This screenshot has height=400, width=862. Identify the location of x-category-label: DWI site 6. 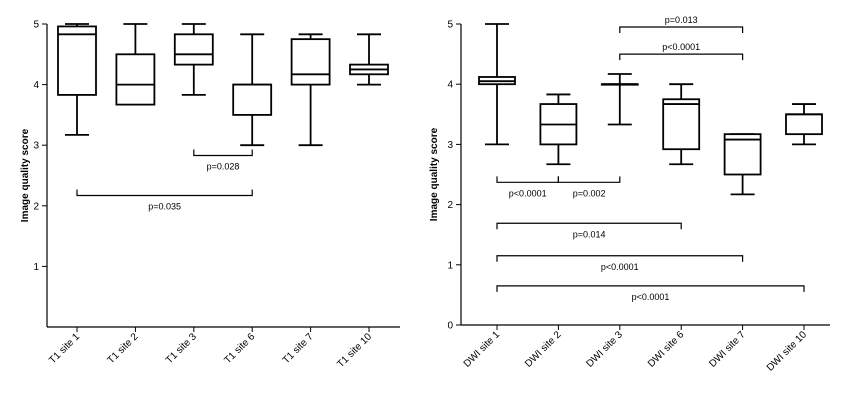
(666, 349).